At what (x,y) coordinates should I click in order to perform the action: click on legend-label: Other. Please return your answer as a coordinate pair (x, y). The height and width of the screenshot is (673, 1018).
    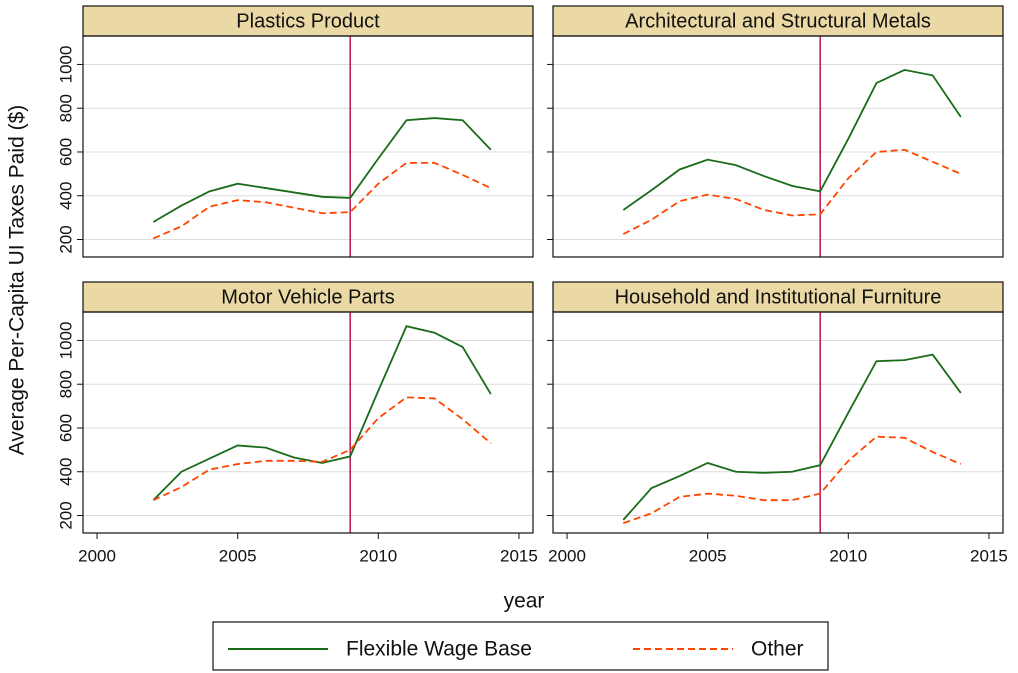
    Looking at the image, I should click on (777, 649).